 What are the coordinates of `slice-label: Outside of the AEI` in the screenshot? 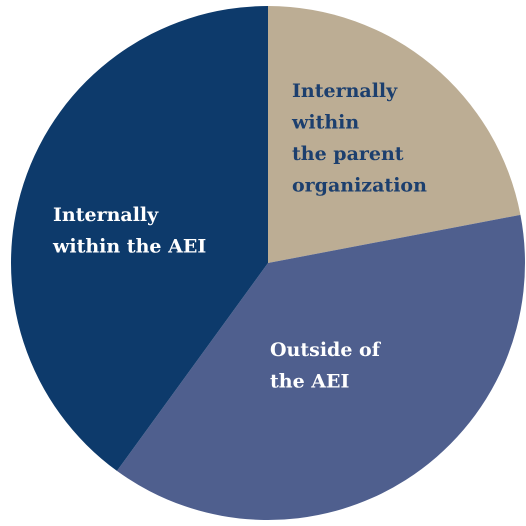 It's located at (326, 366).